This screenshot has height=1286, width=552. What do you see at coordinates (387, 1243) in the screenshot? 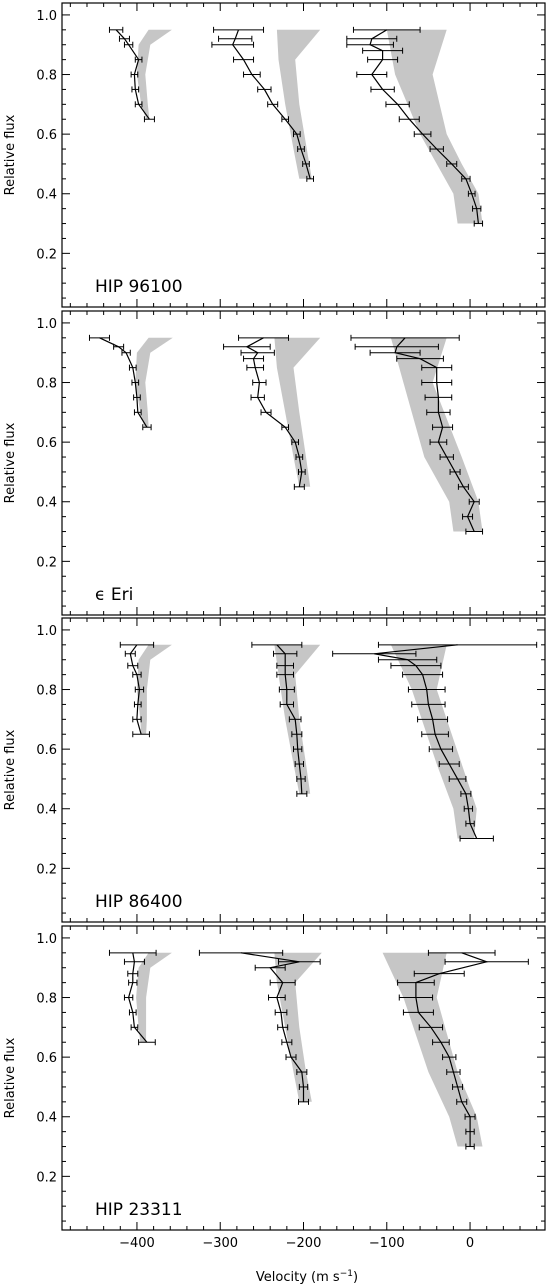
I see `x-tick-label: −100` at bounding box center [387, 1243].